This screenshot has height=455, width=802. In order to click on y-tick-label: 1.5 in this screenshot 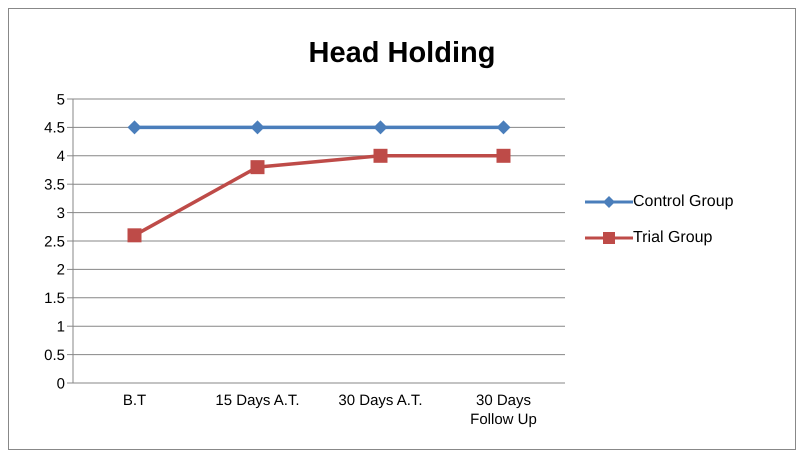, I will do `click(54, 299)`.